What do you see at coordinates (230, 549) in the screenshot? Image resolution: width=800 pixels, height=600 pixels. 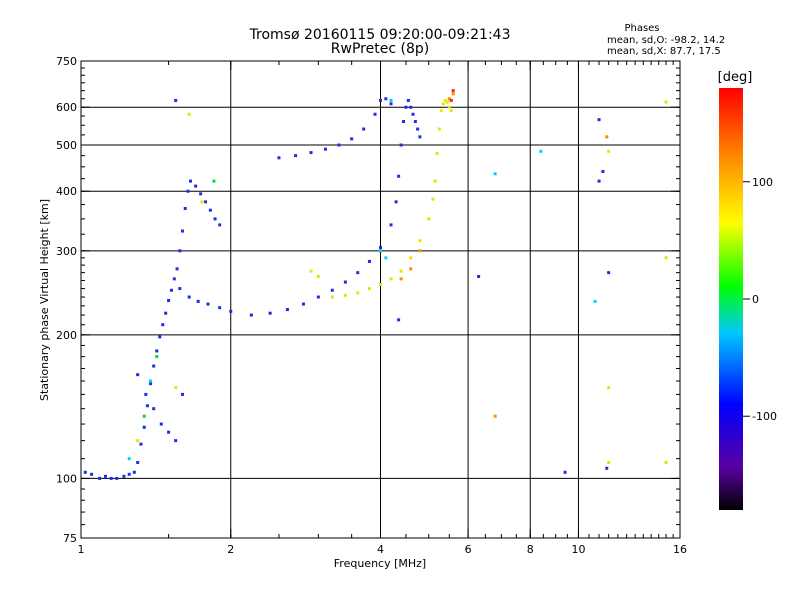 I see `x-tick-label: 2` at bounding box center [230, 549].